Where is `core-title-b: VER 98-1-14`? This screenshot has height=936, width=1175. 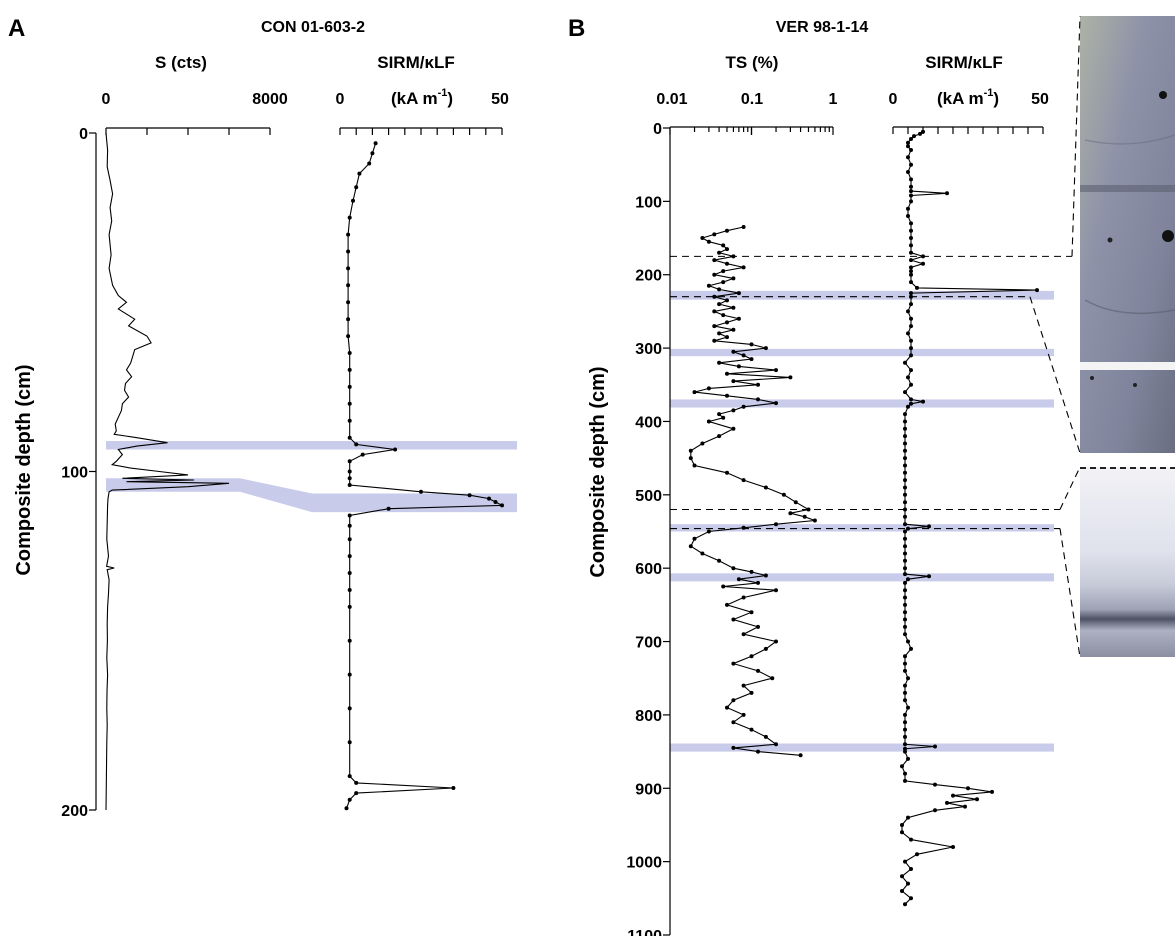
core-title-b: VER 98-1-14 is located at coordinates (822, 27).